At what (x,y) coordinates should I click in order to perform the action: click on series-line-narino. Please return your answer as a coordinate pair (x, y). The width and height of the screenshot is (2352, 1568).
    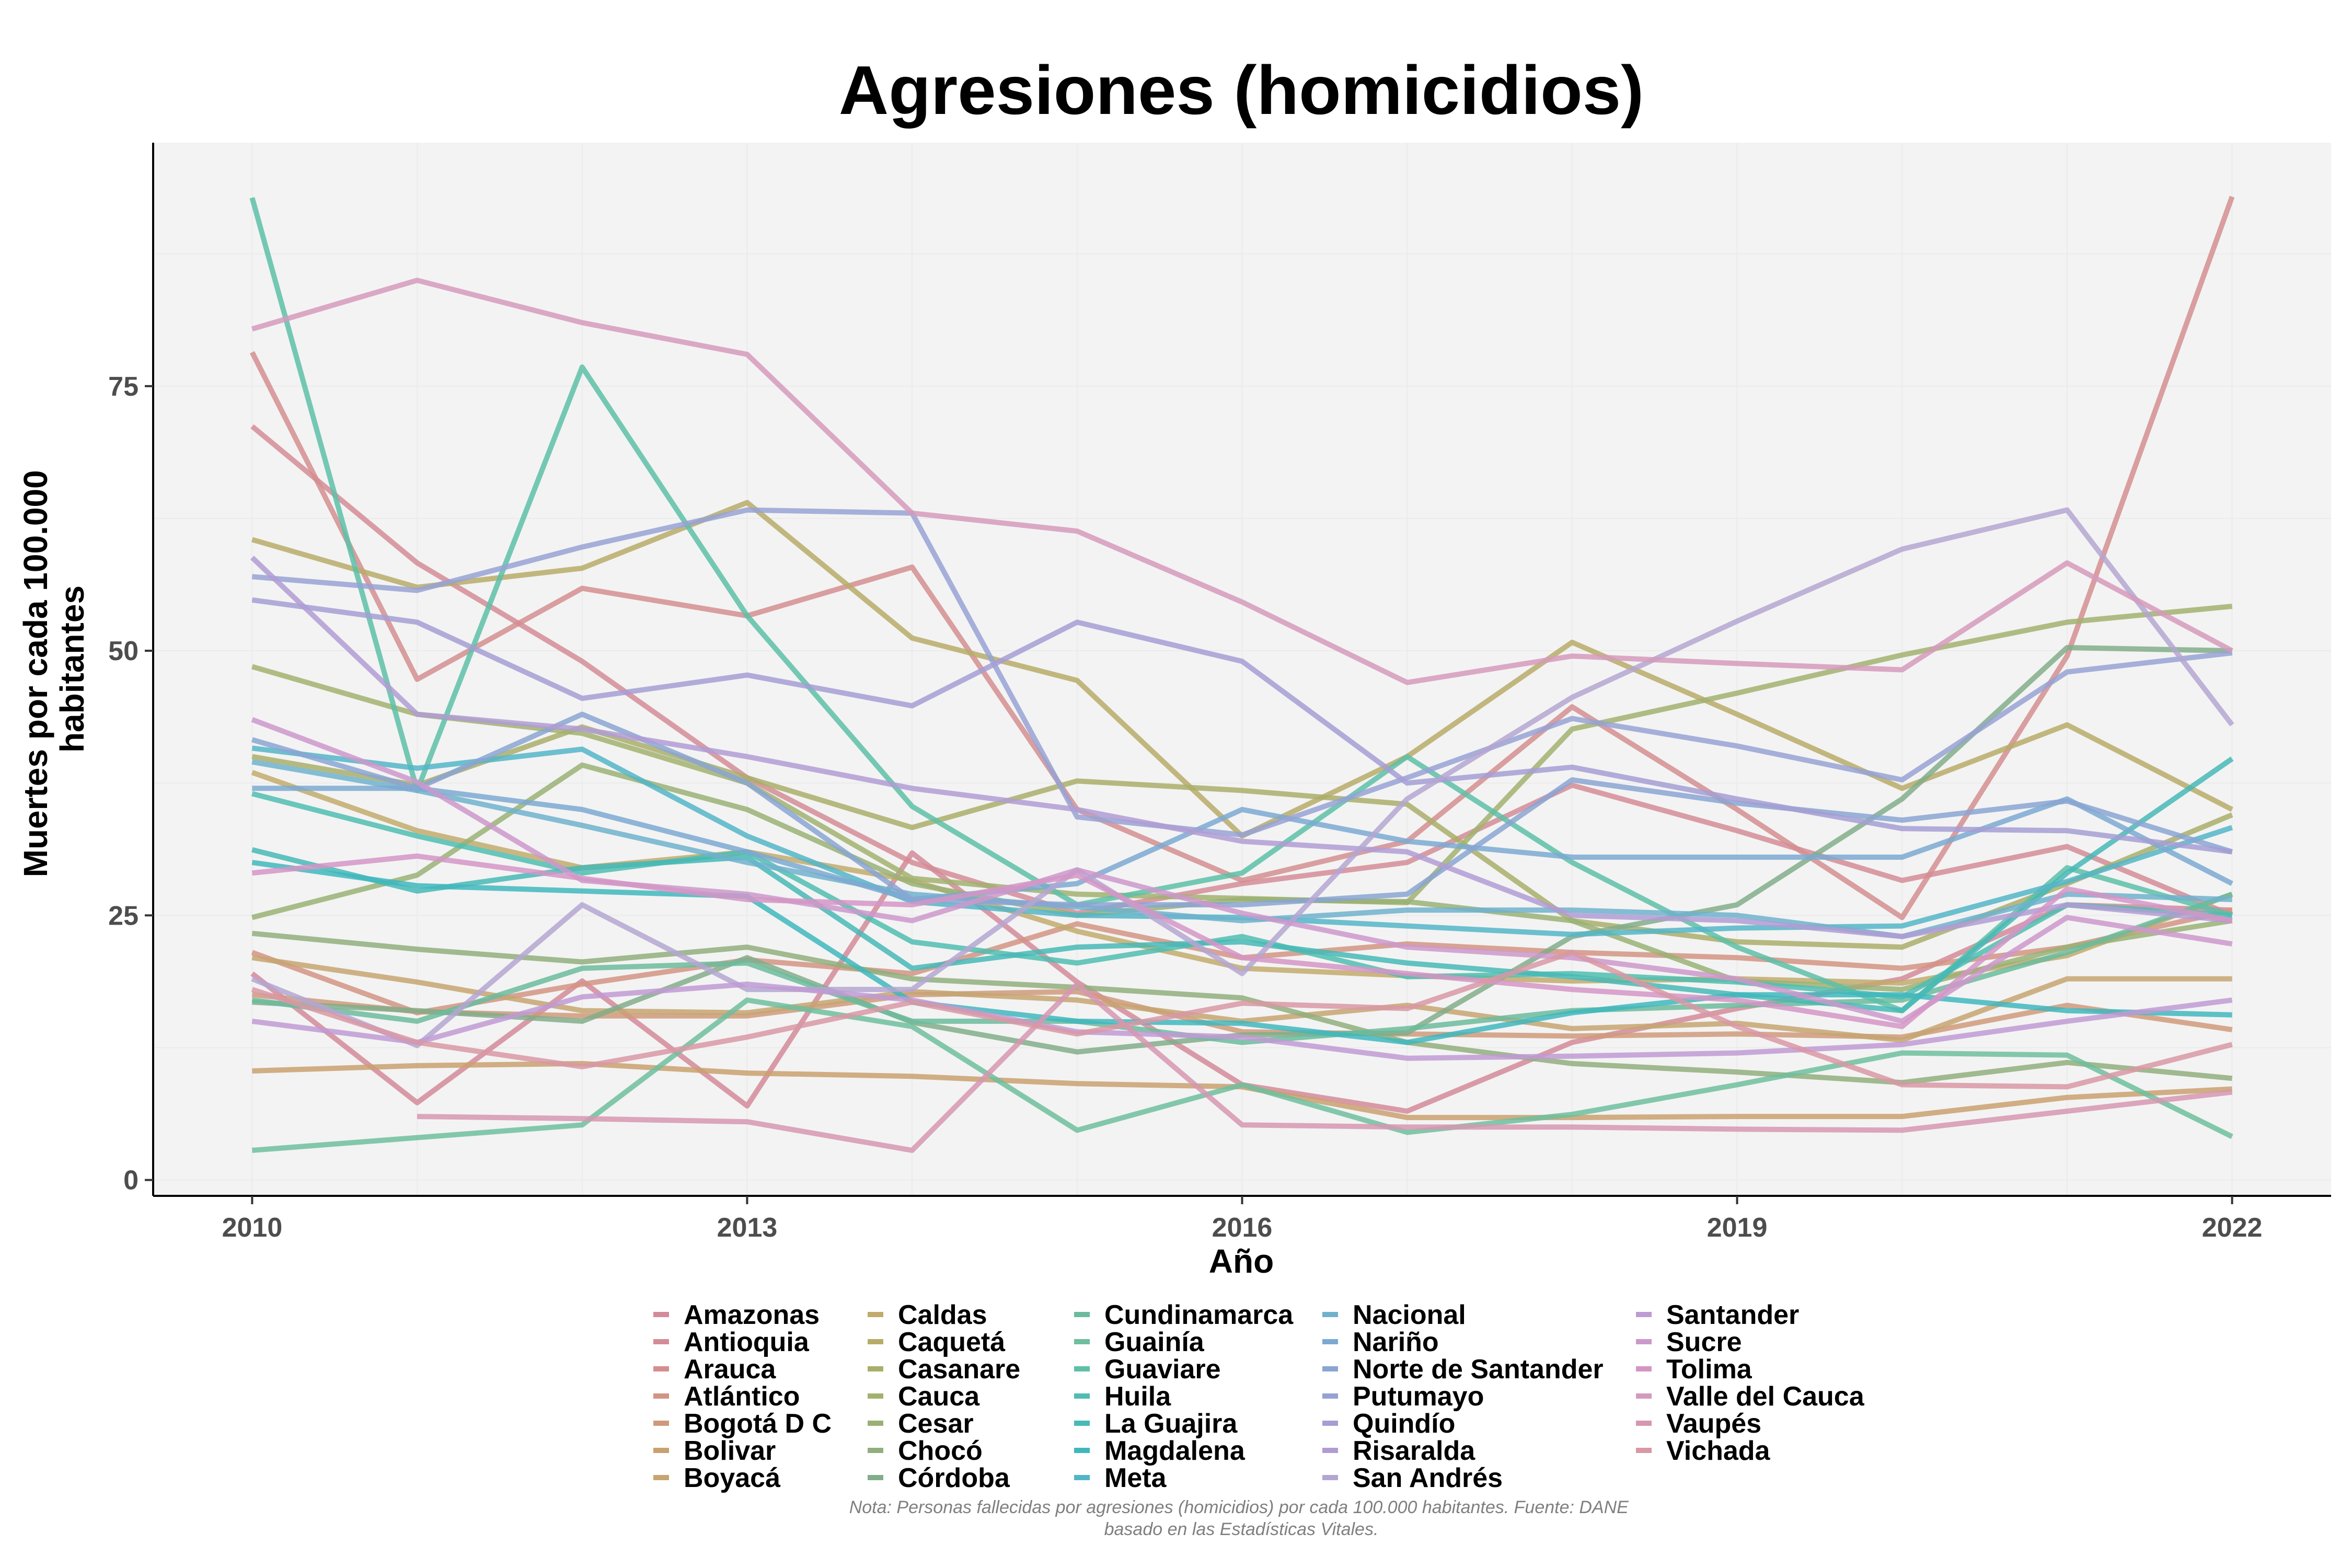
    Looking at the image, I should click on (1242, 844).